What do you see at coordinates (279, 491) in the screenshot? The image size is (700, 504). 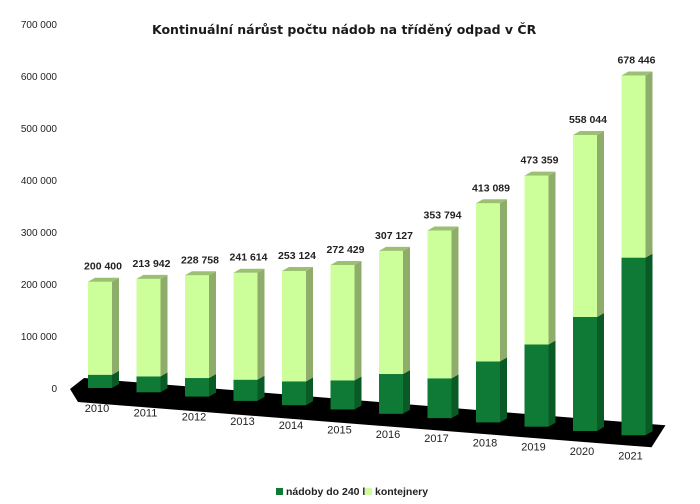 I see `legend-swatch-nadoby` at bounding box center [279, 491].